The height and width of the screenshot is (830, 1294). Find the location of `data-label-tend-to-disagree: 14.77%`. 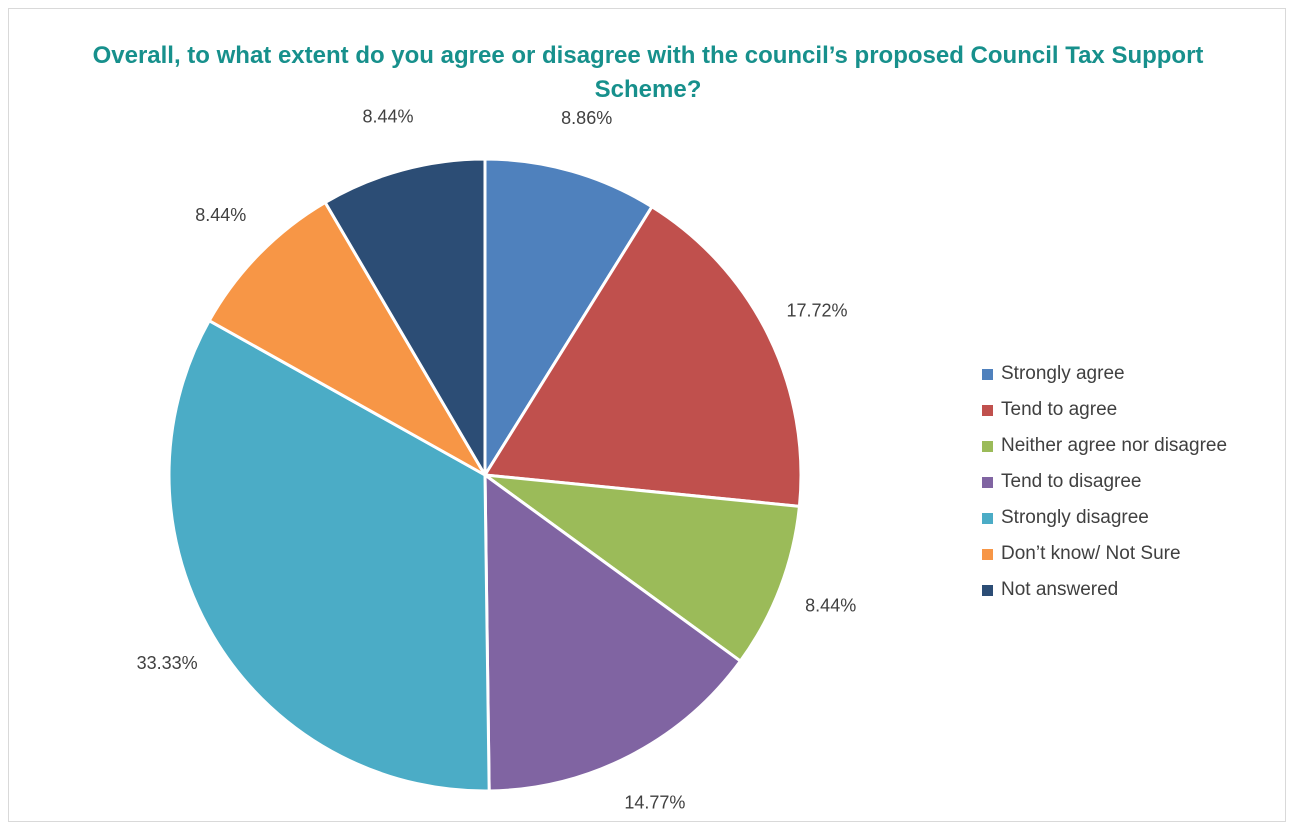

data-label-tend-to-disagree: 14.77% is located at coordinates (654, 802).